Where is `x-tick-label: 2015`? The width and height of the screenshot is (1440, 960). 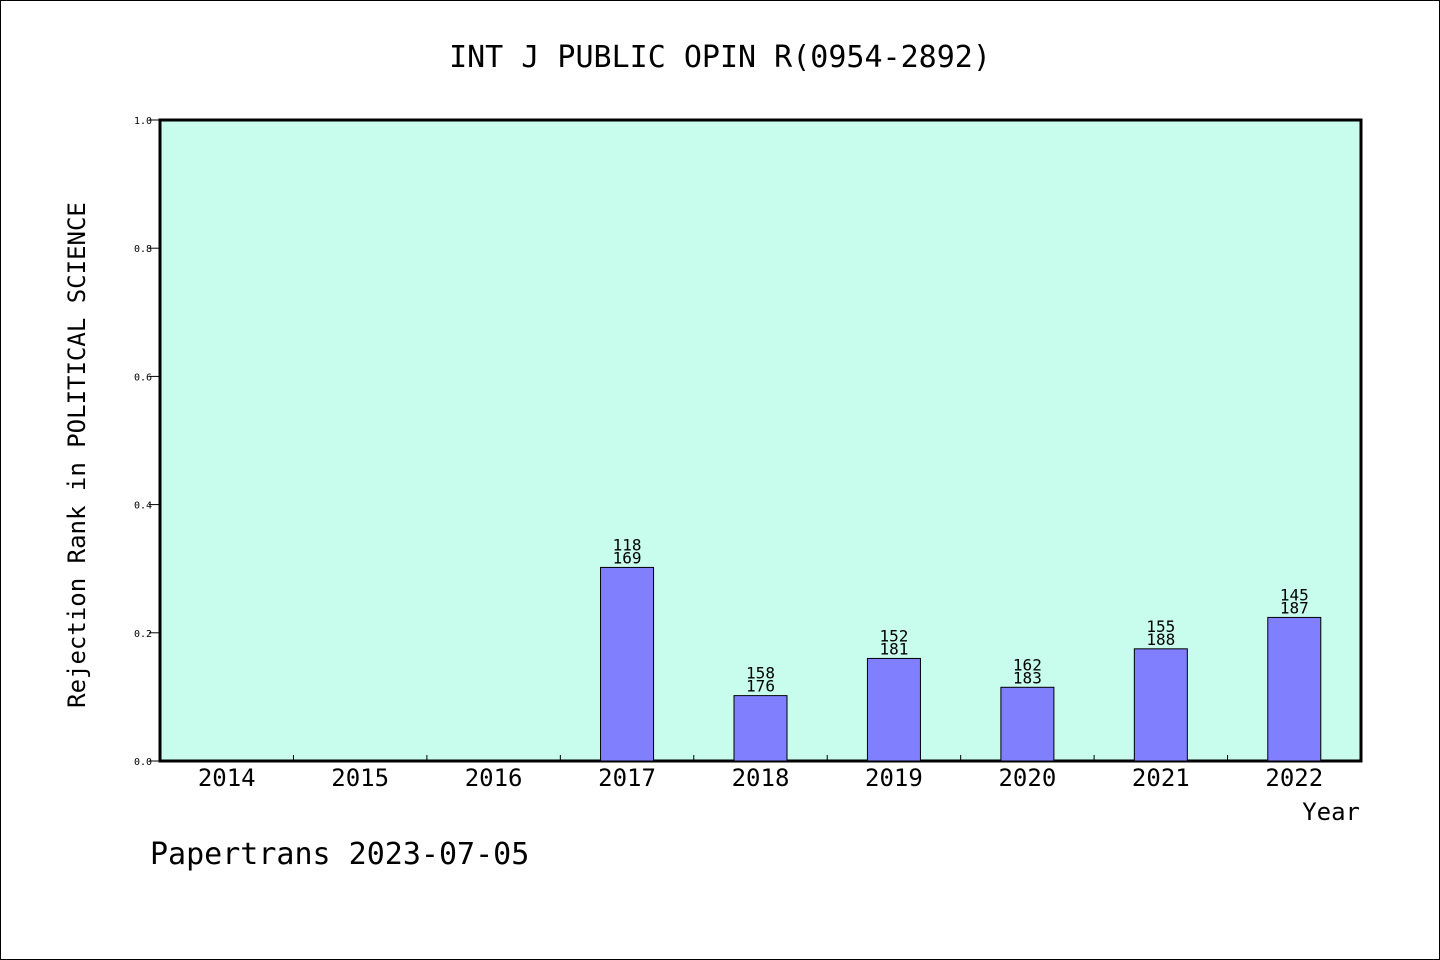
x-tick-label: 2015 is located at coordinates (360, 778).